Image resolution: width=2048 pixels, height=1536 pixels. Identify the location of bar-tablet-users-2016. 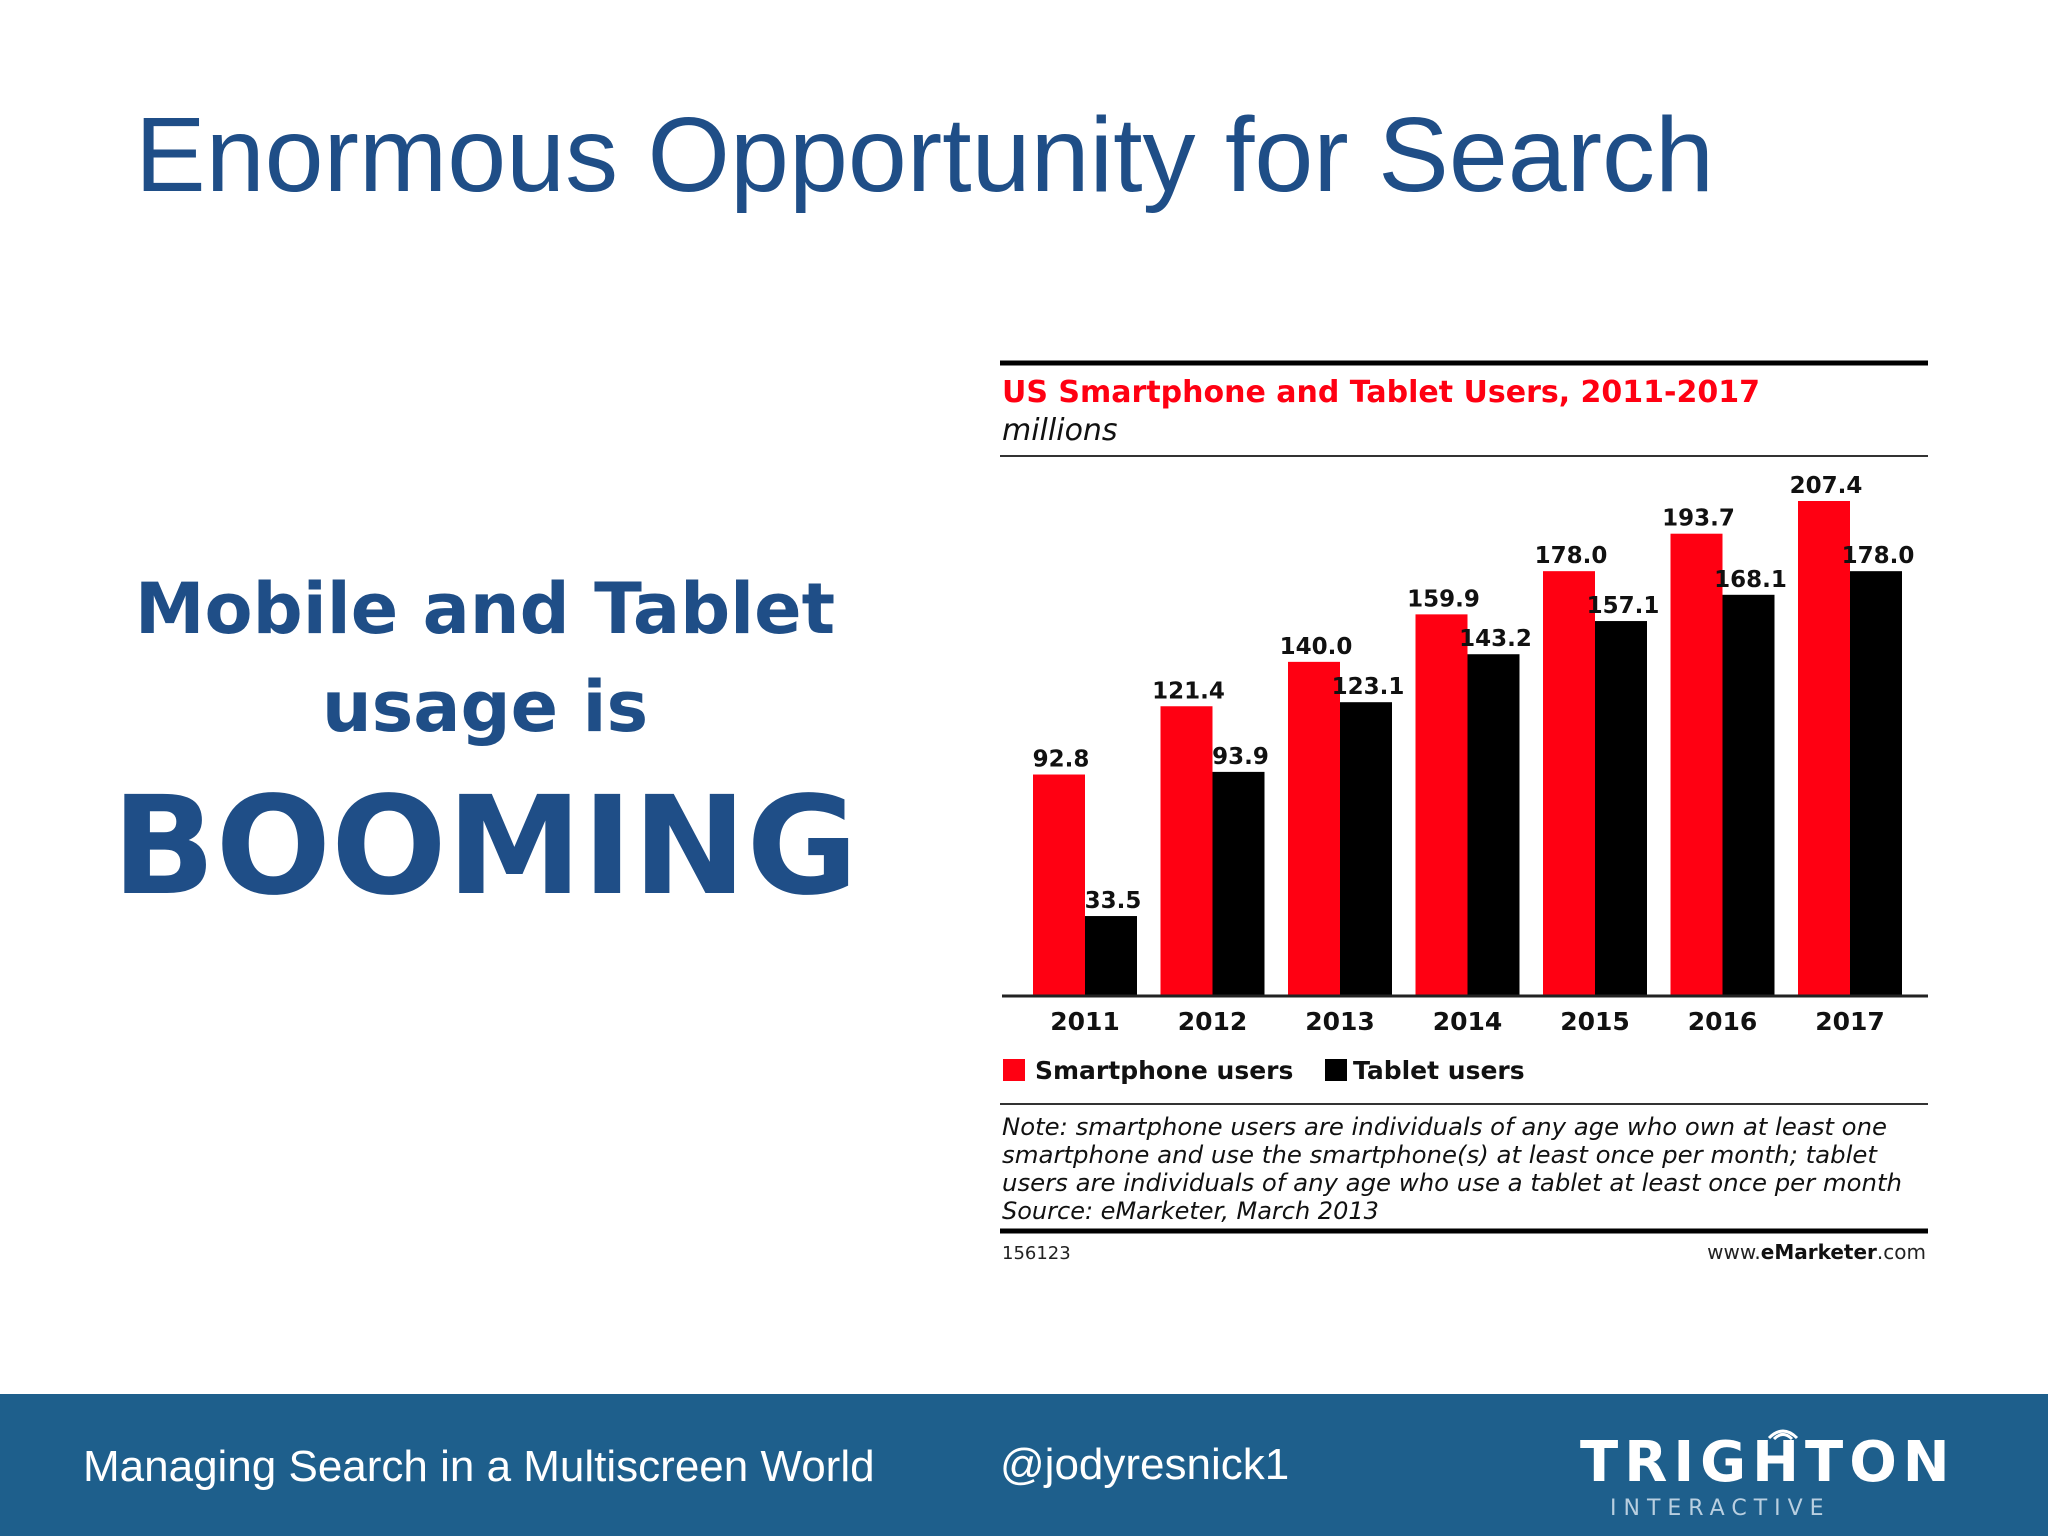
(1748, 795).